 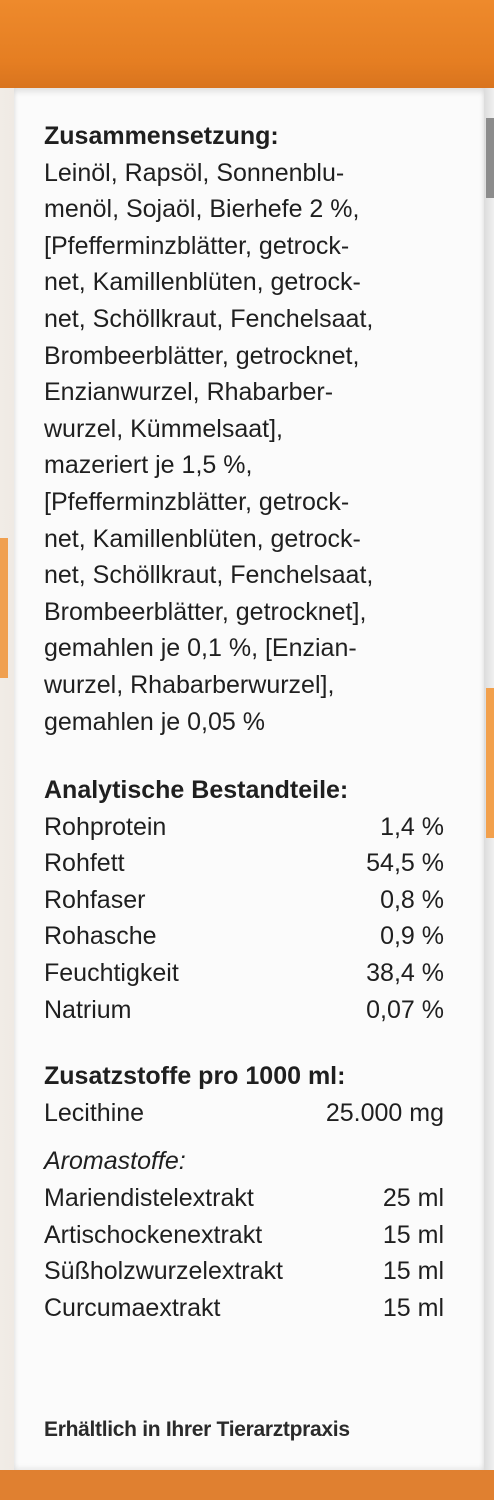 I want to click on additive-row: Lecithine 25.000 mg, so click(x=244, y=1113).